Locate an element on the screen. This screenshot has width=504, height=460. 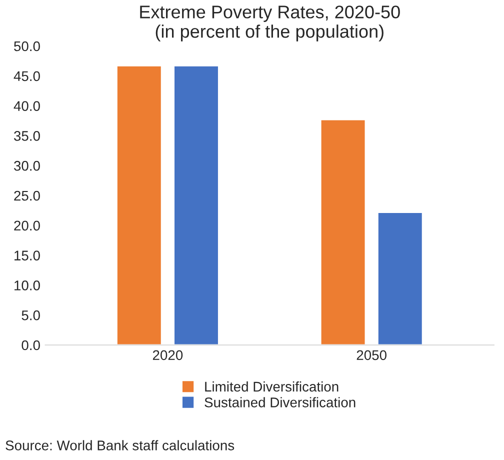
y-tick-label: 45.0 is located at coordinates (27, 76).